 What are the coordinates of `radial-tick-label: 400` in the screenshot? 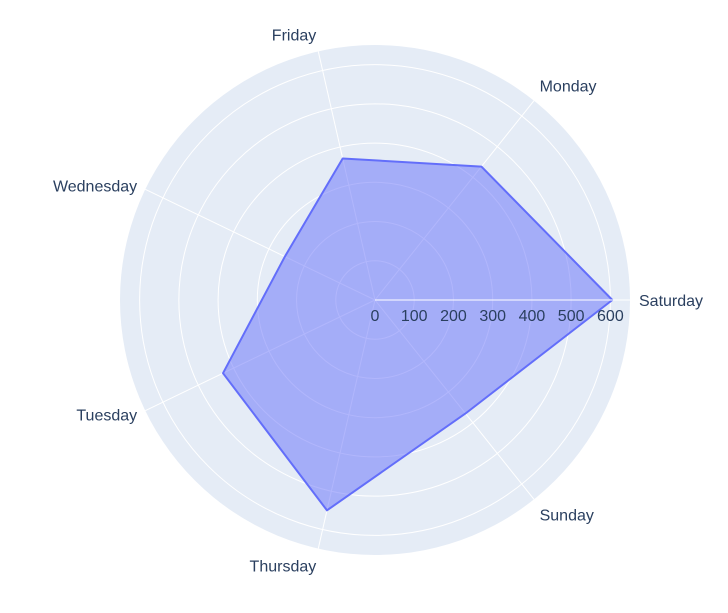 It's located at (532, 316).